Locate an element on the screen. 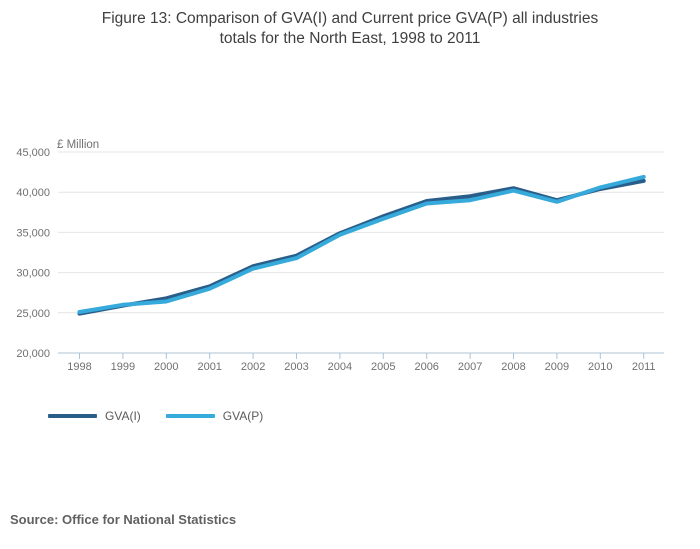 Image resolution: width=700 pixels, height=549 pixels. x-tick-label: 2004 is located at coordinates (340, 367).